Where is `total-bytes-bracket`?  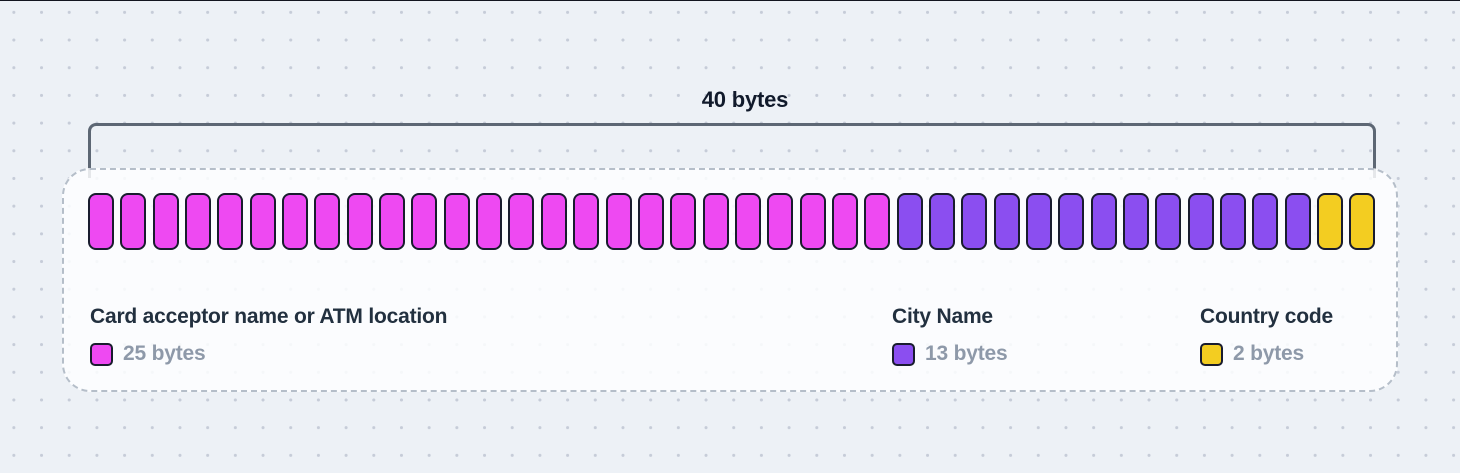 total-bytes-bracket is located at coordinates (732, 150).